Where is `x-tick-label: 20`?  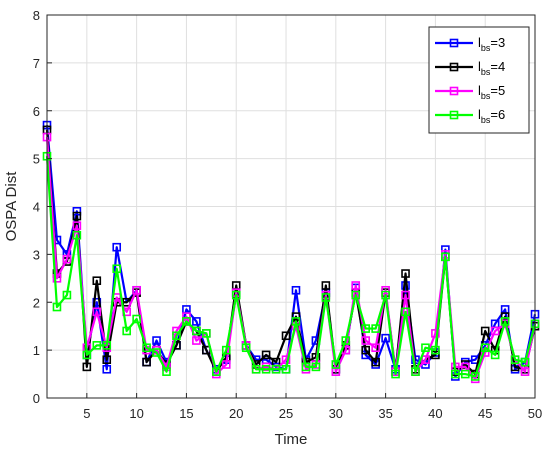 x-tick-label: 20 is located at coordinates (236, 413).